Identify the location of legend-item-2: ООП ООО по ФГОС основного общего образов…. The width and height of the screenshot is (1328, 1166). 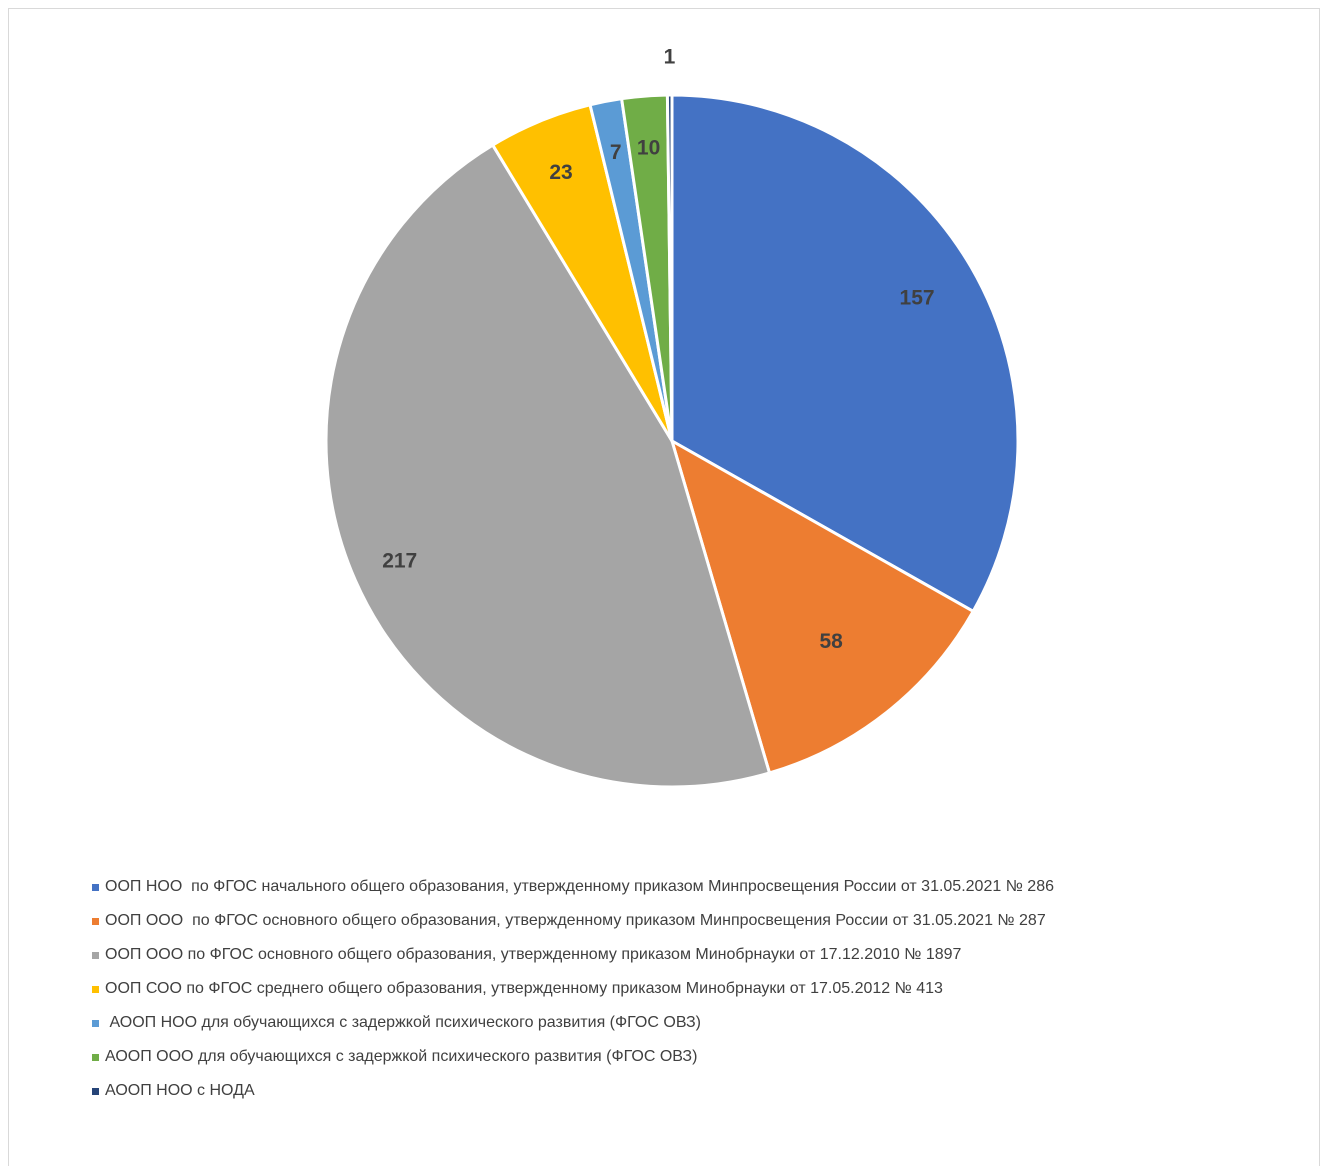
(573, 929).